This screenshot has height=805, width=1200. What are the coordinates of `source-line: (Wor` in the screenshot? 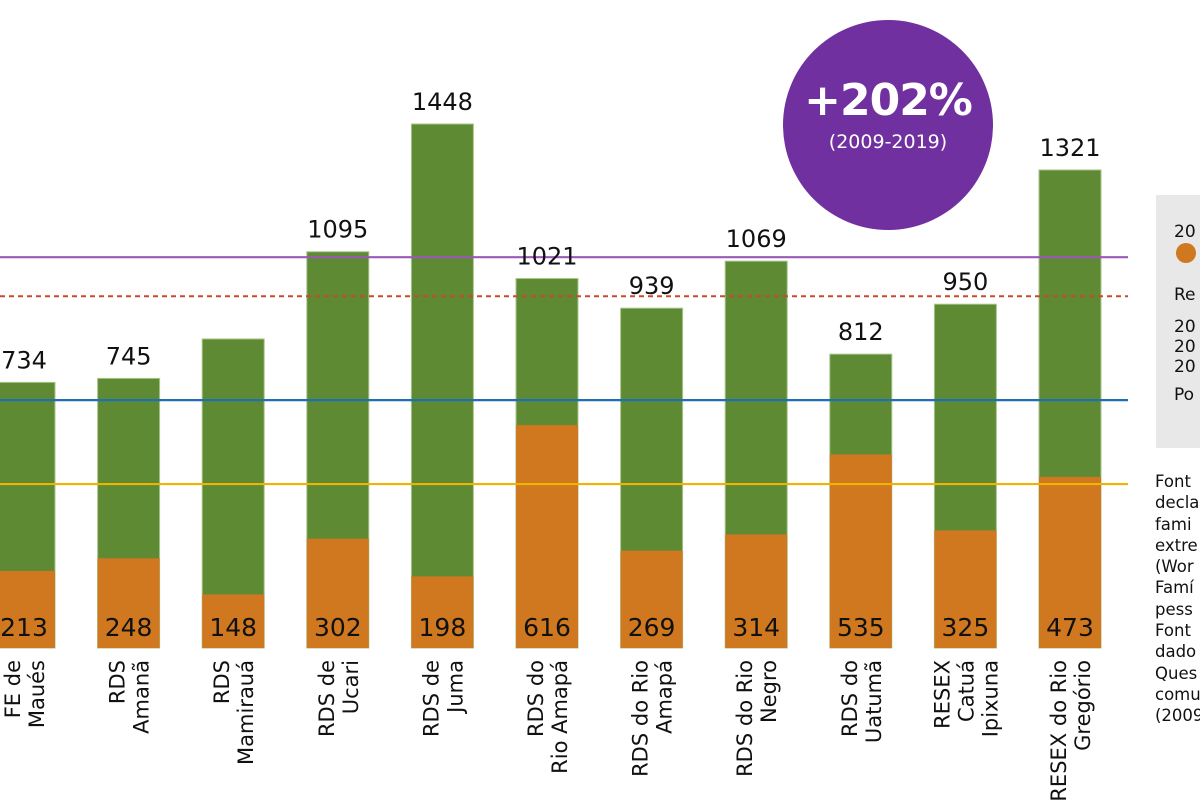 It's located at (1174, 567).